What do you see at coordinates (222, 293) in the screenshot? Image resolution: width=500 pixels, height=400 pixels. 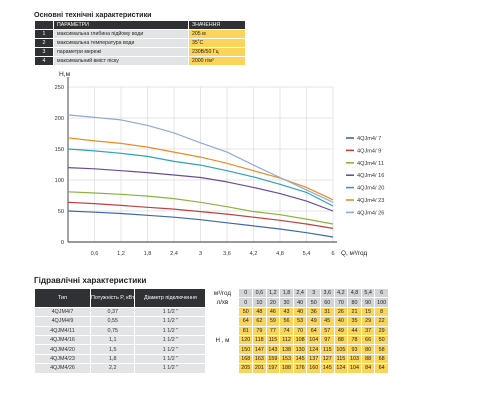 I see `perf-q-unit-m3: м³/год` at bounding box center [222, 293].